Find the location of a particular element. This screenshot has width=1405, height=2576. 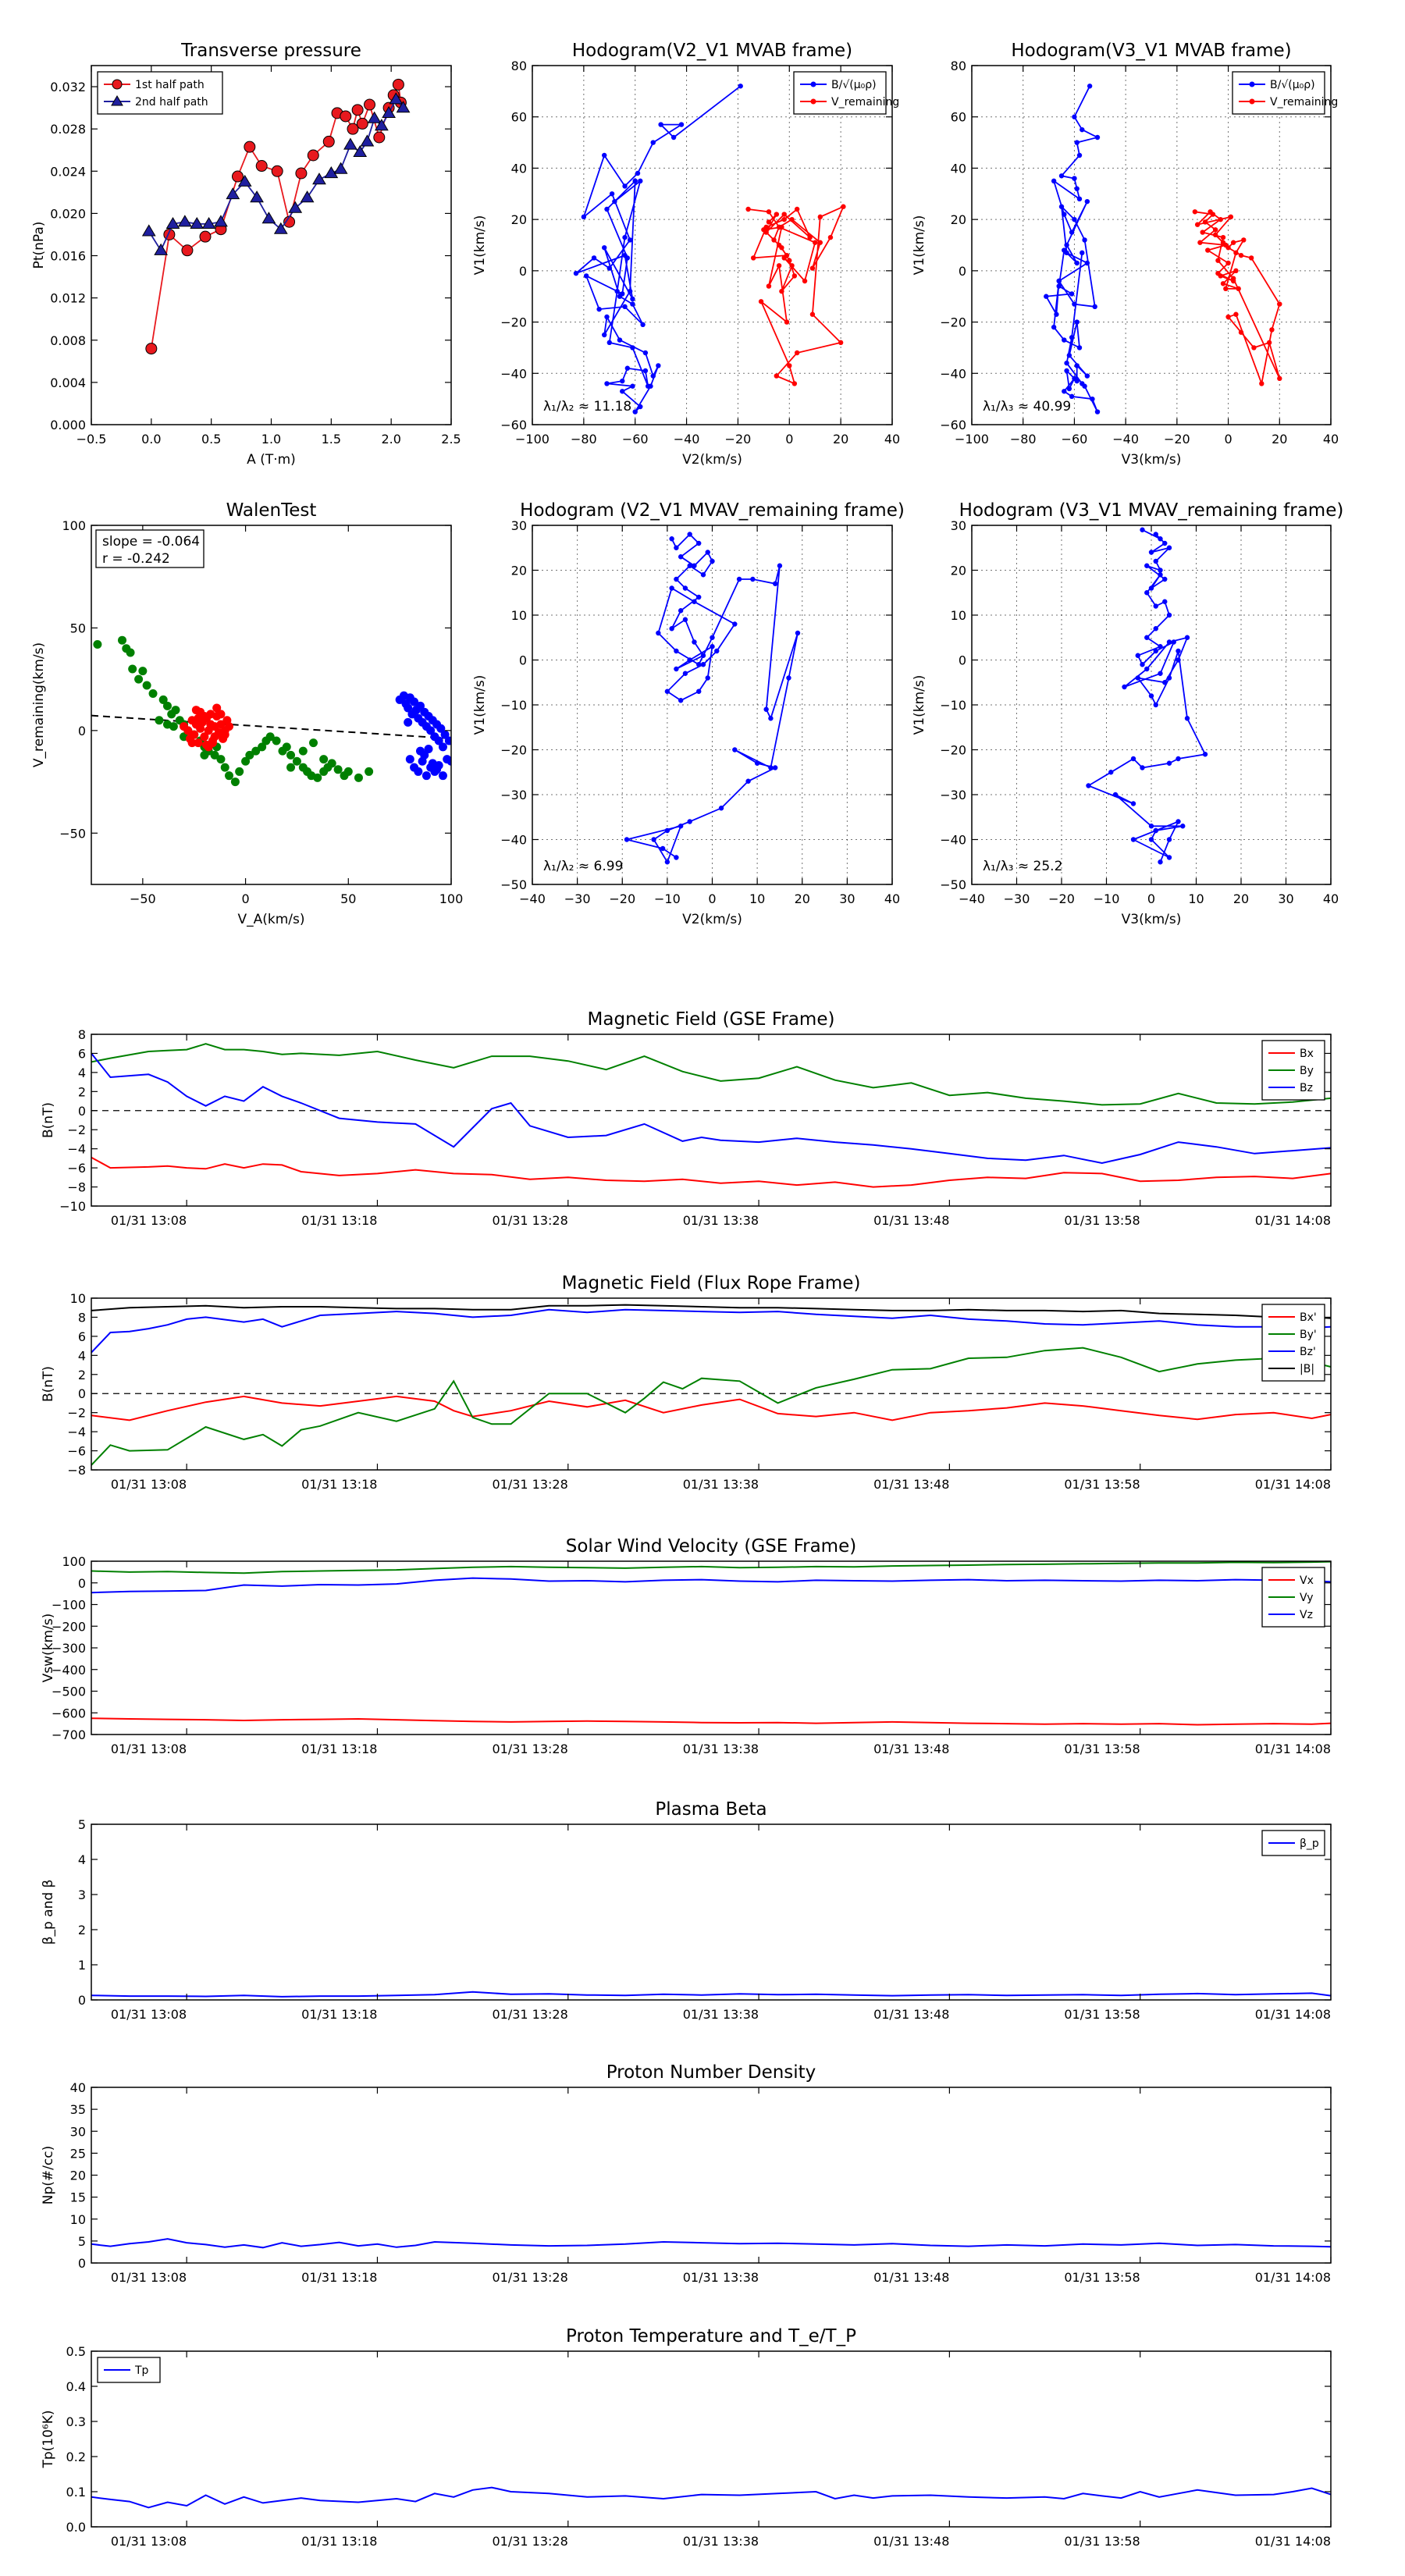

y-tick-label: −60 is located at coordinates (513, 425).